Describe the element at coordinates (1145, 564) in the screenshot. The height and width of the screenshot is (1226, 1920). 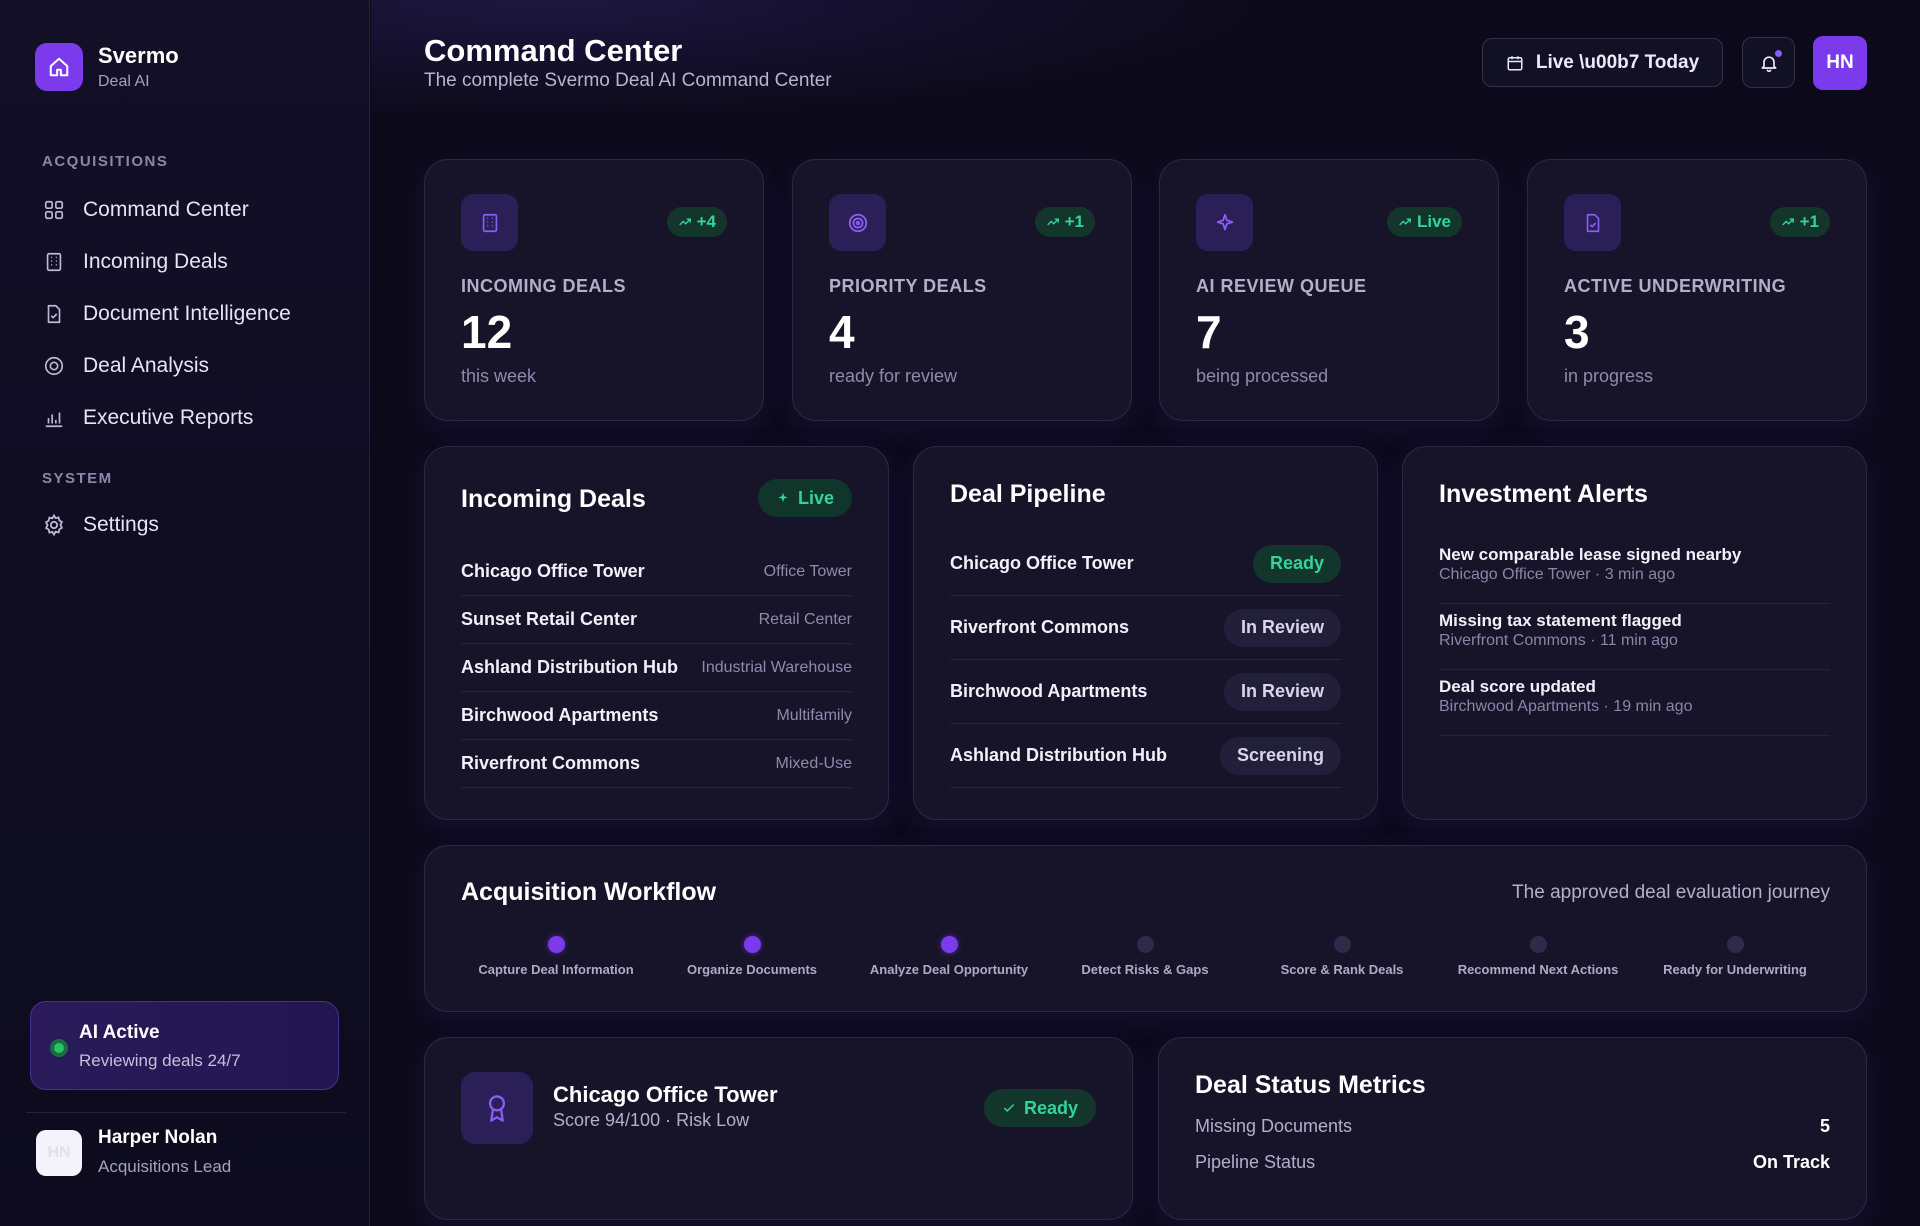
I see `table-row: Chicago Office Tower Ready` at that location.